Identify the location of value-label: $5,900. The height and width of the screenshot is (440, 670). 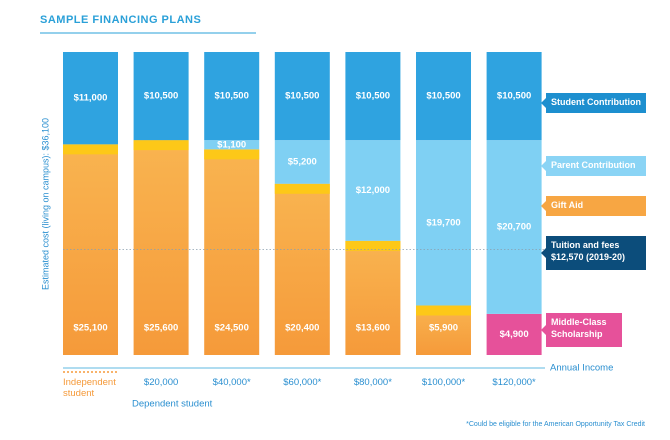
(443, 328).